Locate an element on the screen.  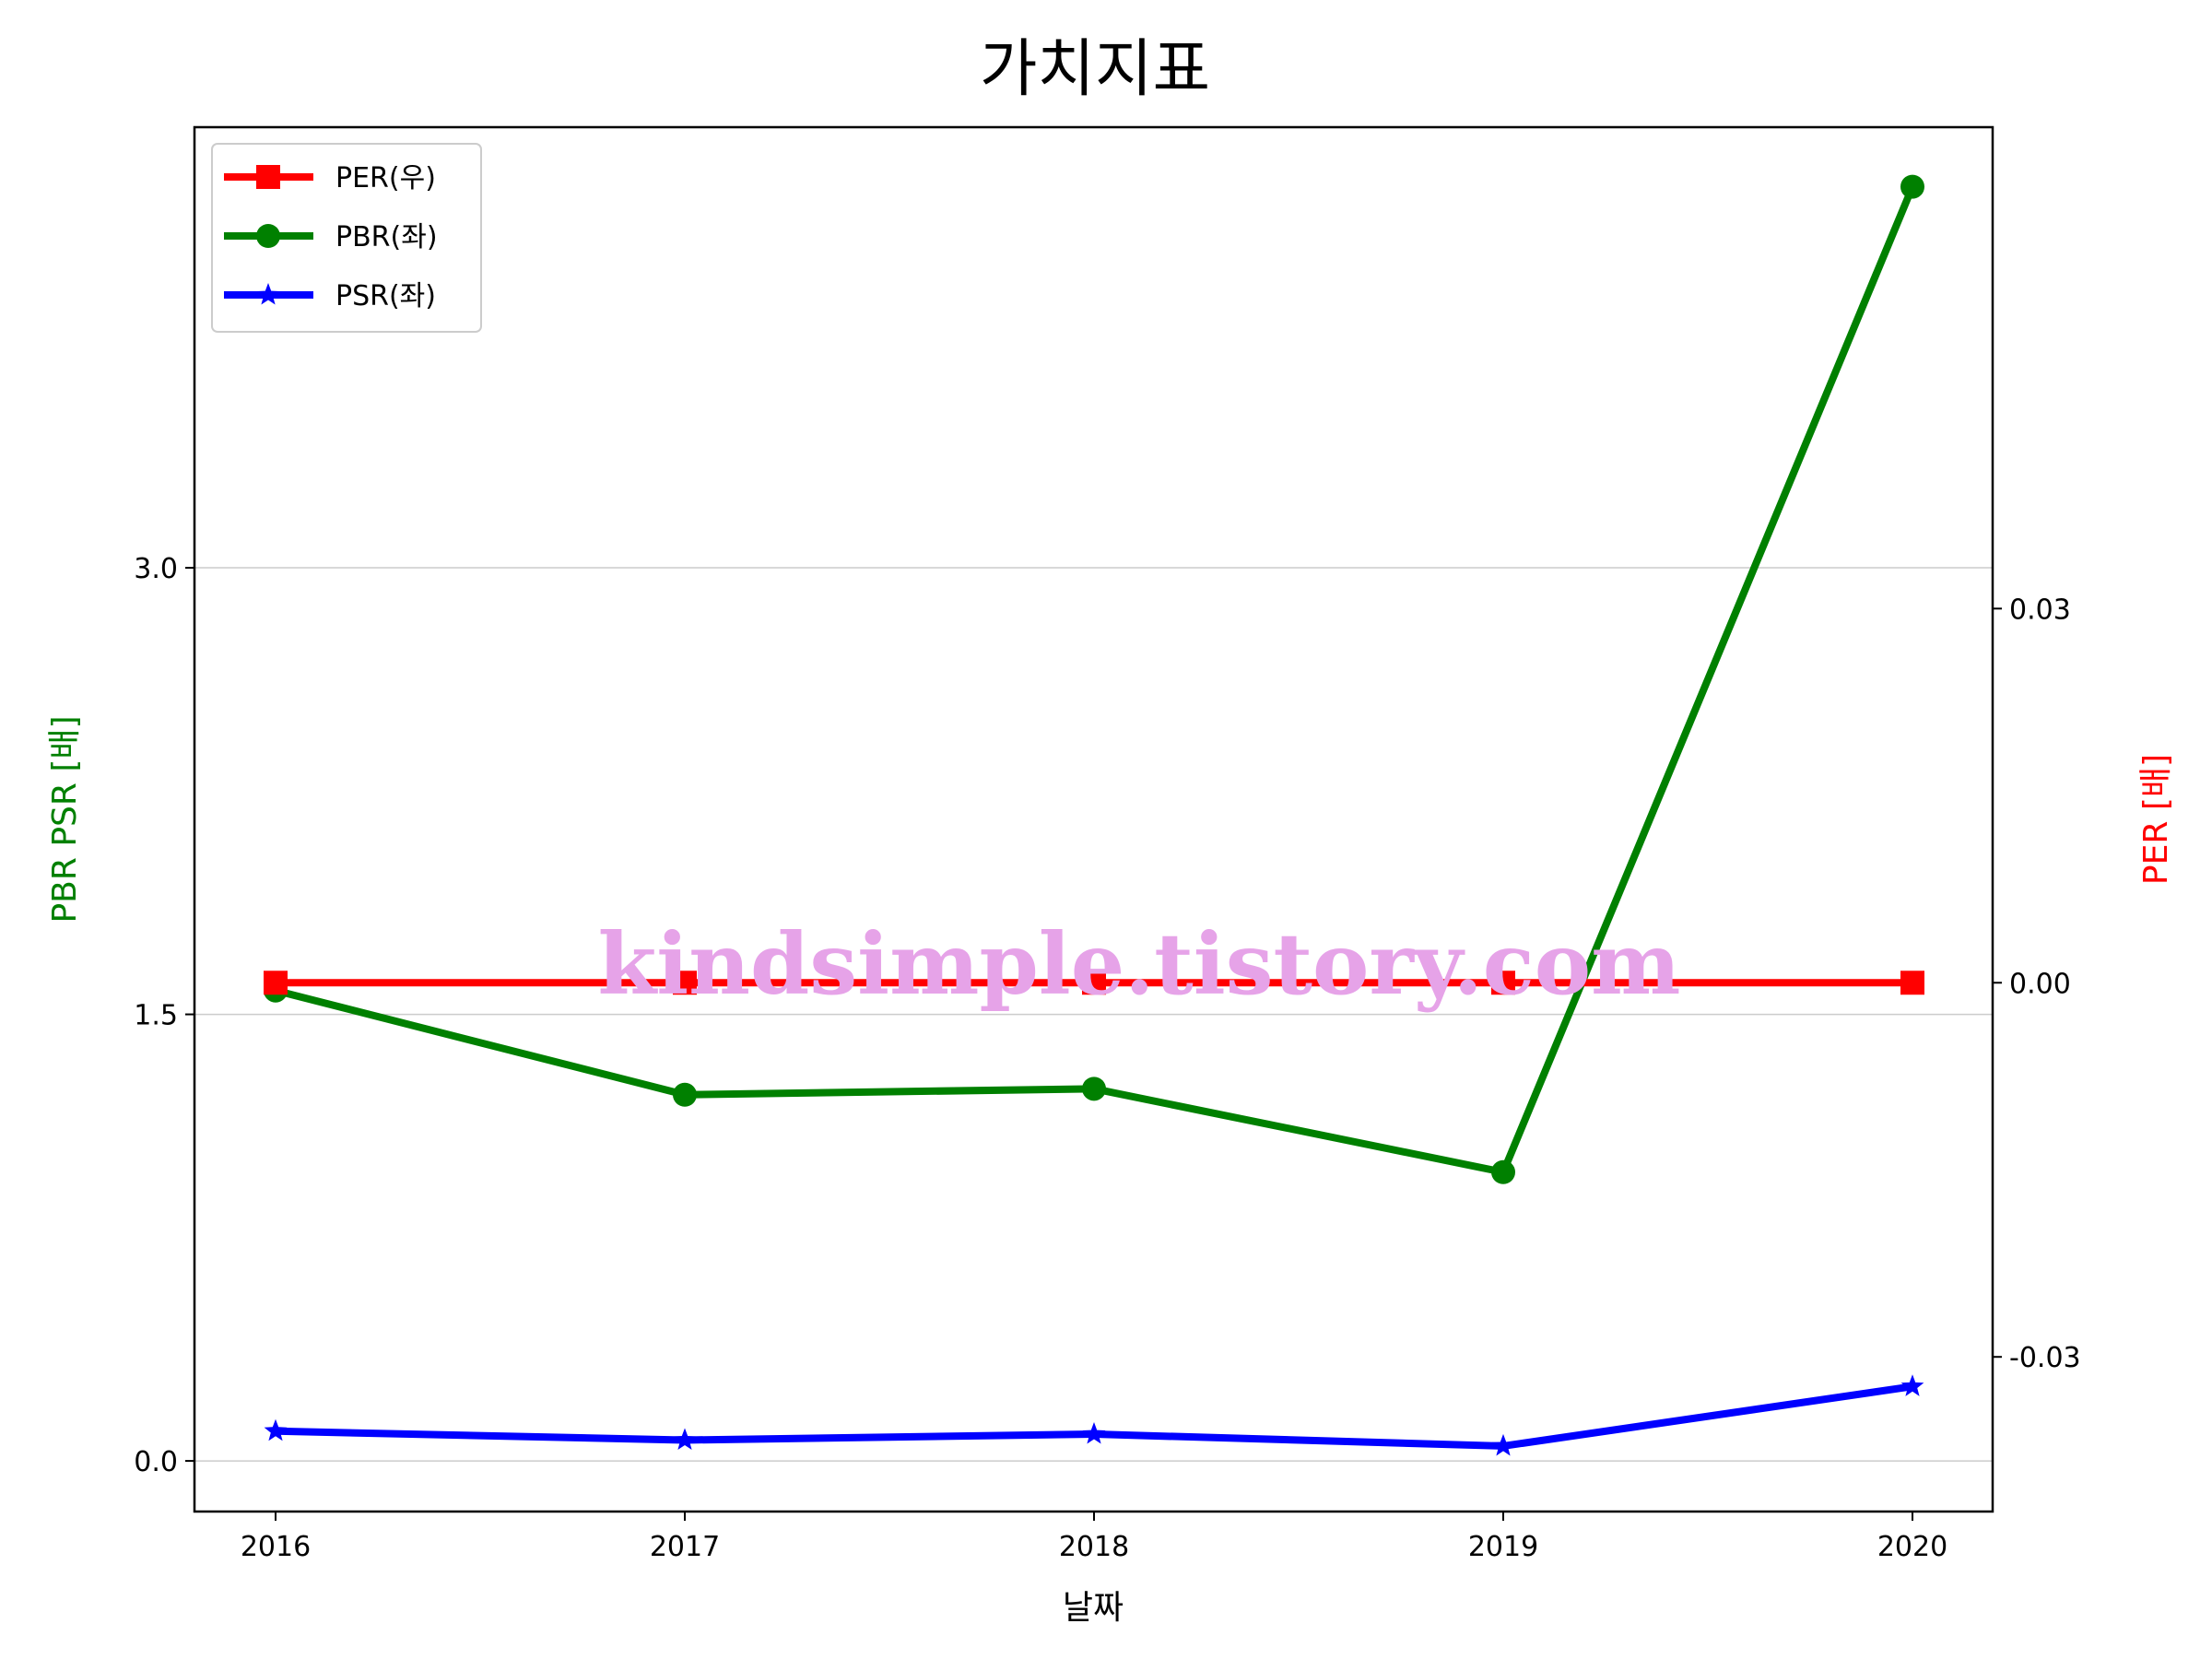
series-square is located at coordinates (1094, 983).